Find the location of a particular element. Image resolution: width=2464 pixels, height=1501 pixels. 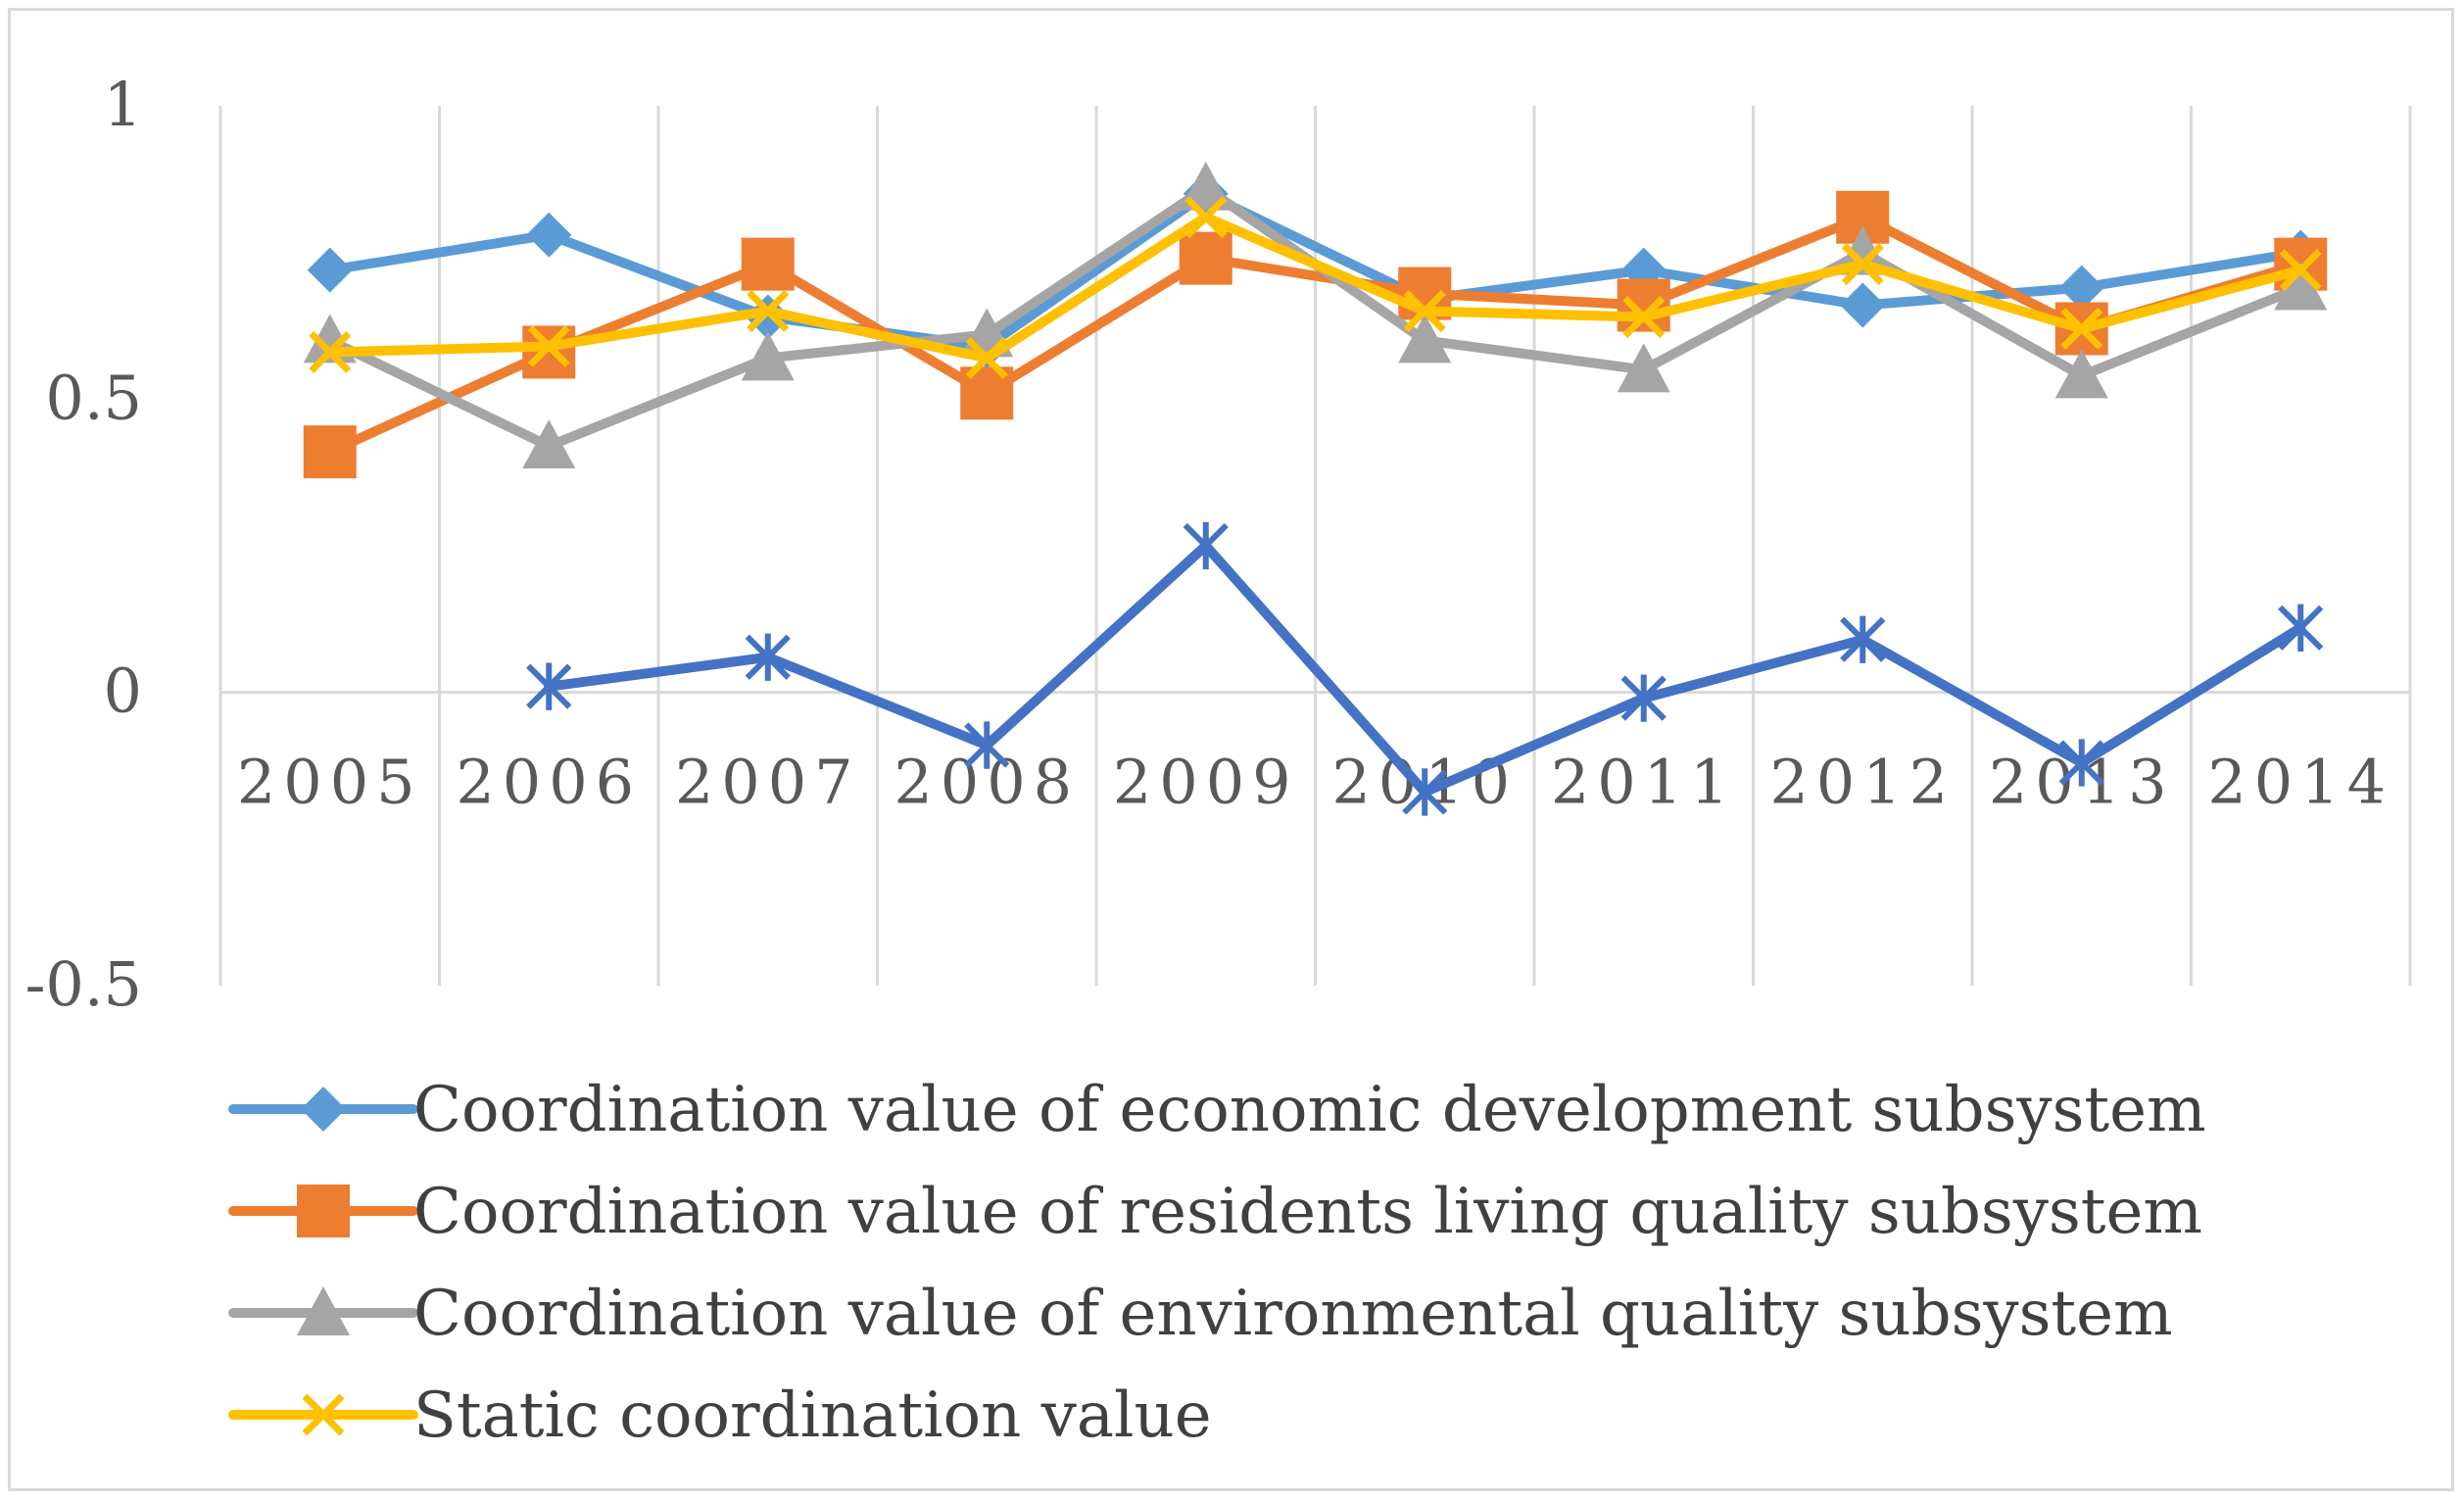

x-axis-ticks: 2005 2006 2007 2008 2009 2010 2011 2012 2013 2014 is located at coordinates (1315, 783).